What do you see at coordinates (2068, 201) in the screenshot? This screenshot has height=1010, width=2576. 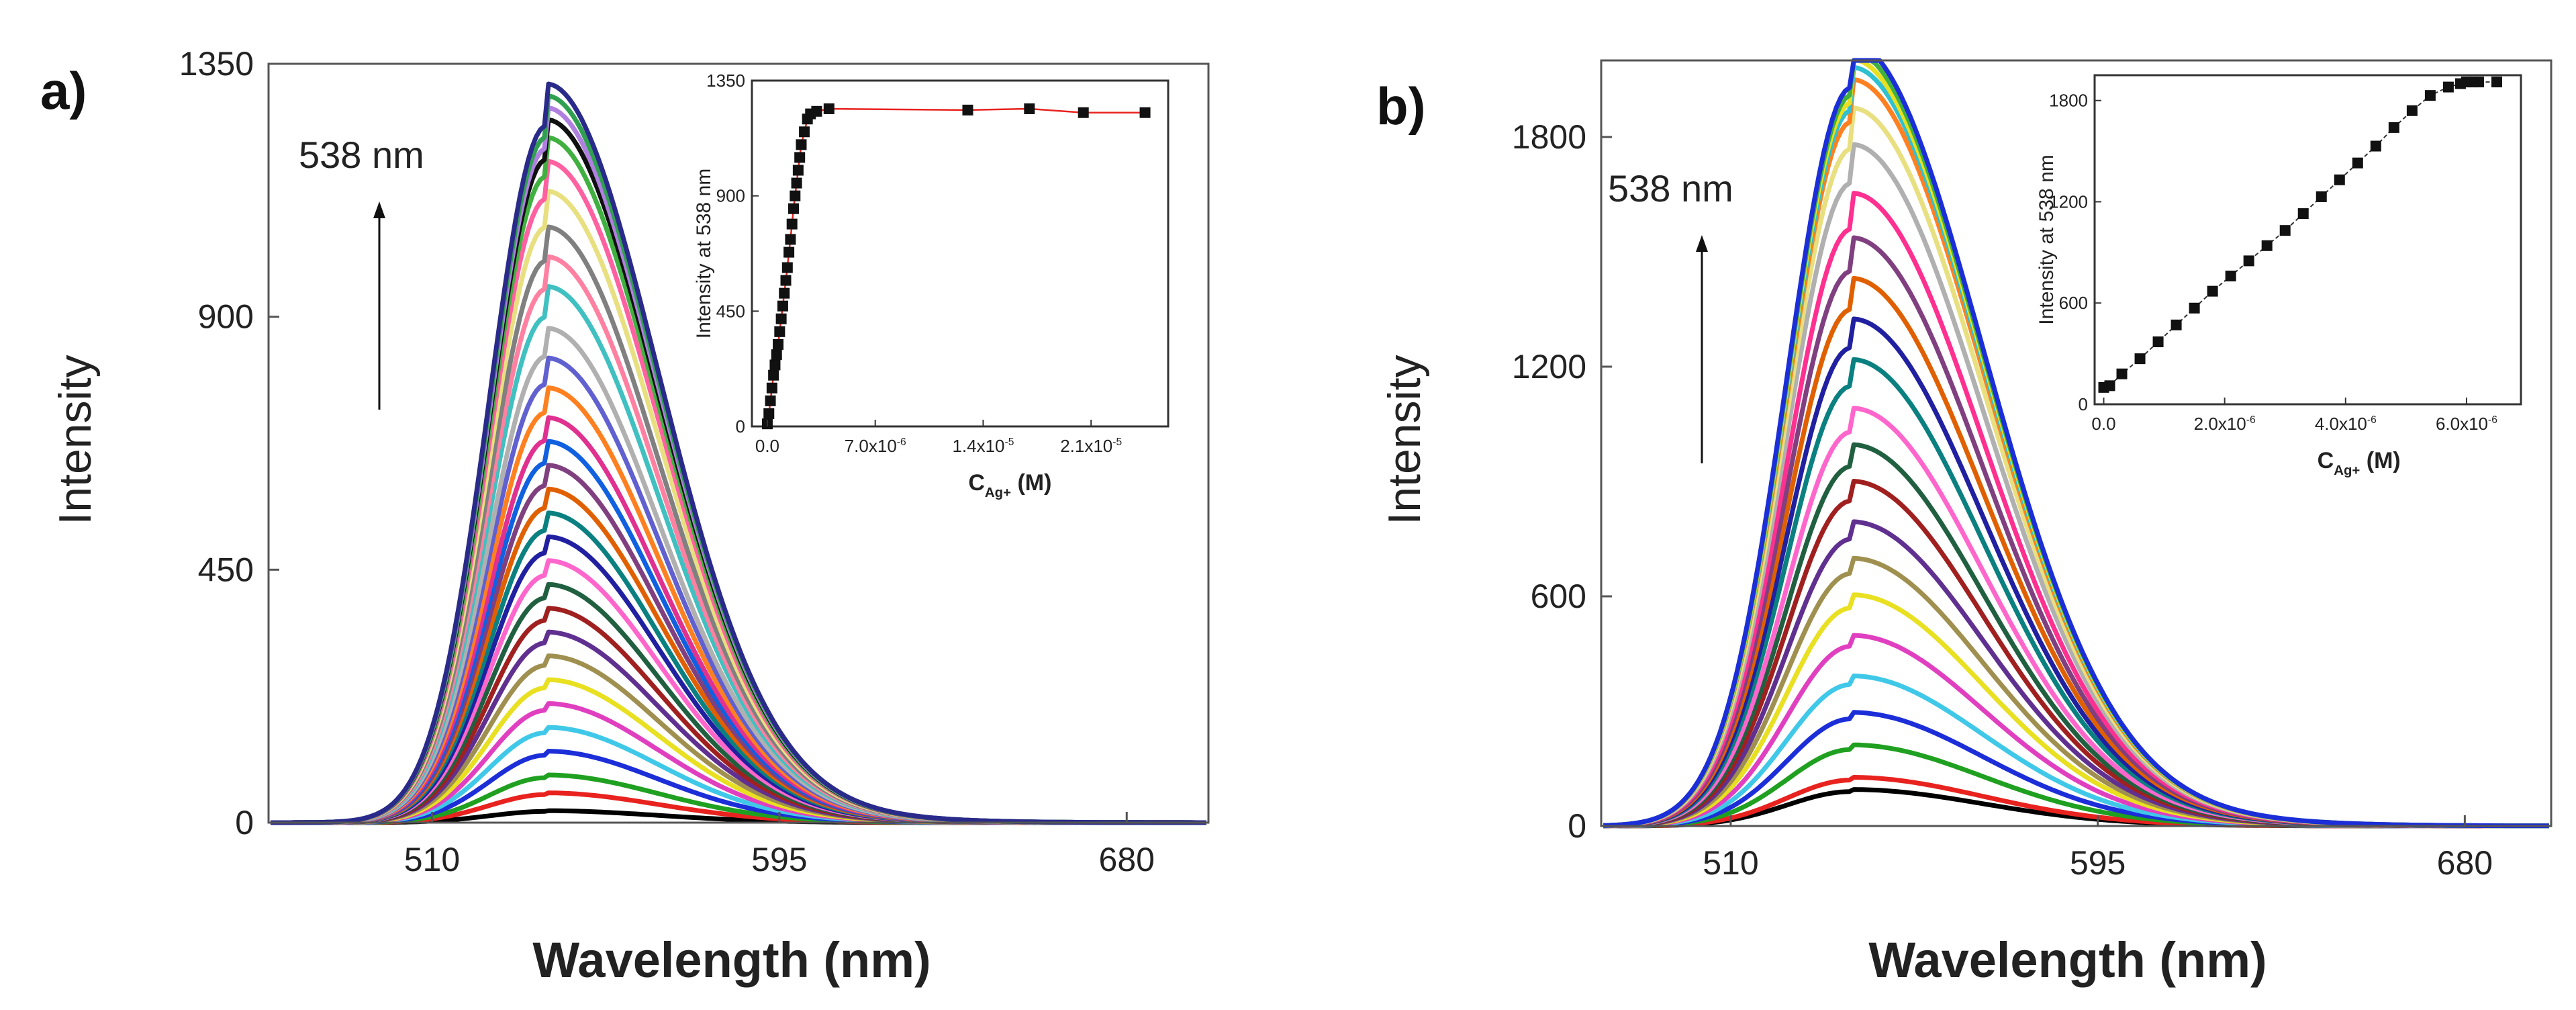 I see `panel-b-inset-y-tick-label-2: 1200` at bounding box center [2068, 201].